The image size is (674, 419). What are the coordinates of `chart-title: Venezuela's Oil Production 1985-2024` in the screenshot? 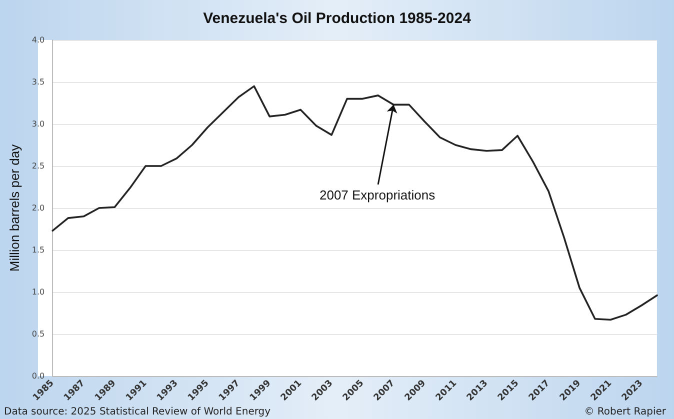 It's located at (337, 18).